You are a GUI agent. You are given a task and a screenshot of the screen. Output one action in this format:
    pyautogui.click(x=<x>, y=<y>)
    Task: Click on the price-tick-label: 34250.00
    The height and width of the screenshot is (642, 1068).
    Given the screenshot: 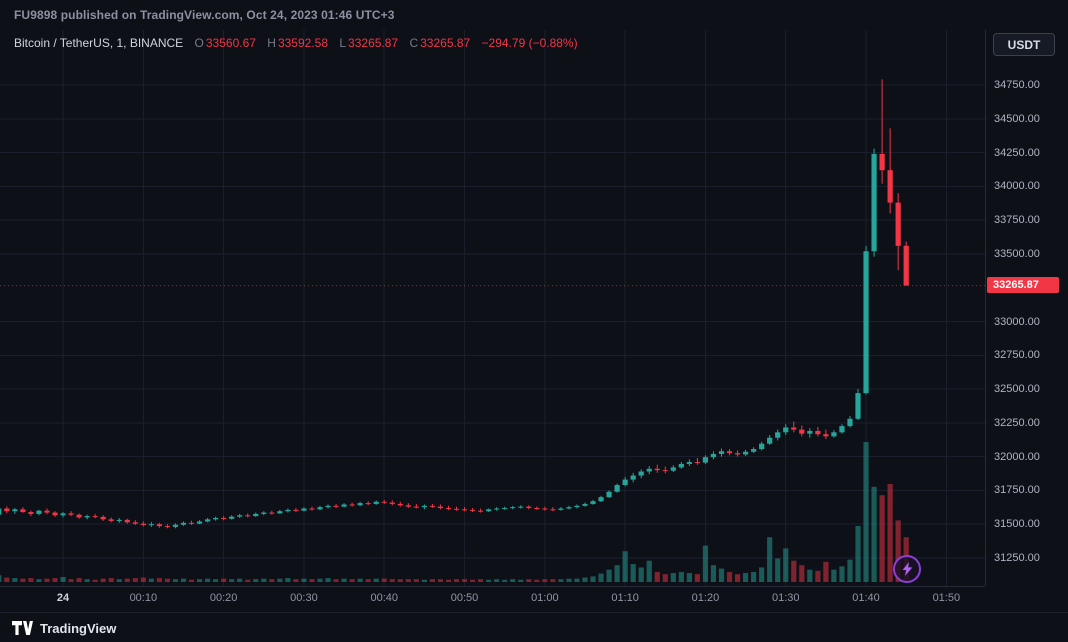 What is the action you would take?
    pyautogui.click(x=1017, y=152)
    